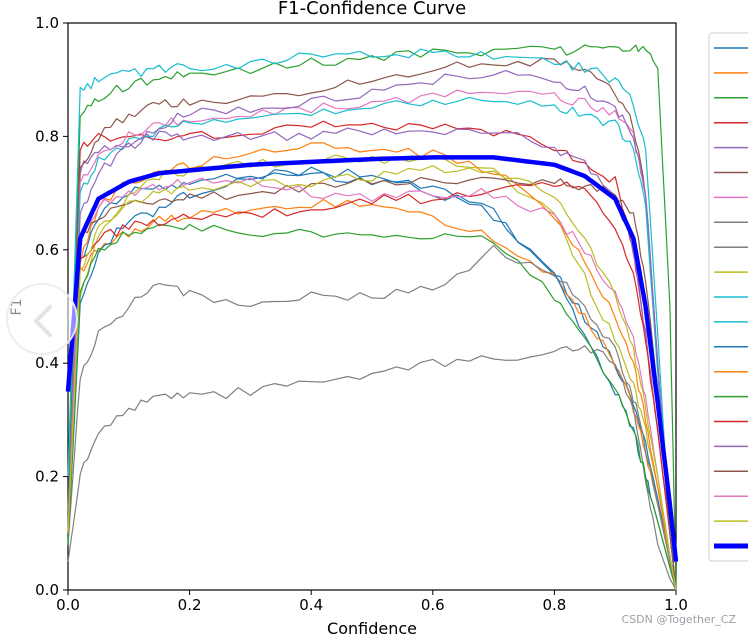 This screenshot has width=748, height=634. What do you see at coordinates (190, 605) in the screenshot?
I see `x-tick-label: 0.2` at bounding box center [190, 605].